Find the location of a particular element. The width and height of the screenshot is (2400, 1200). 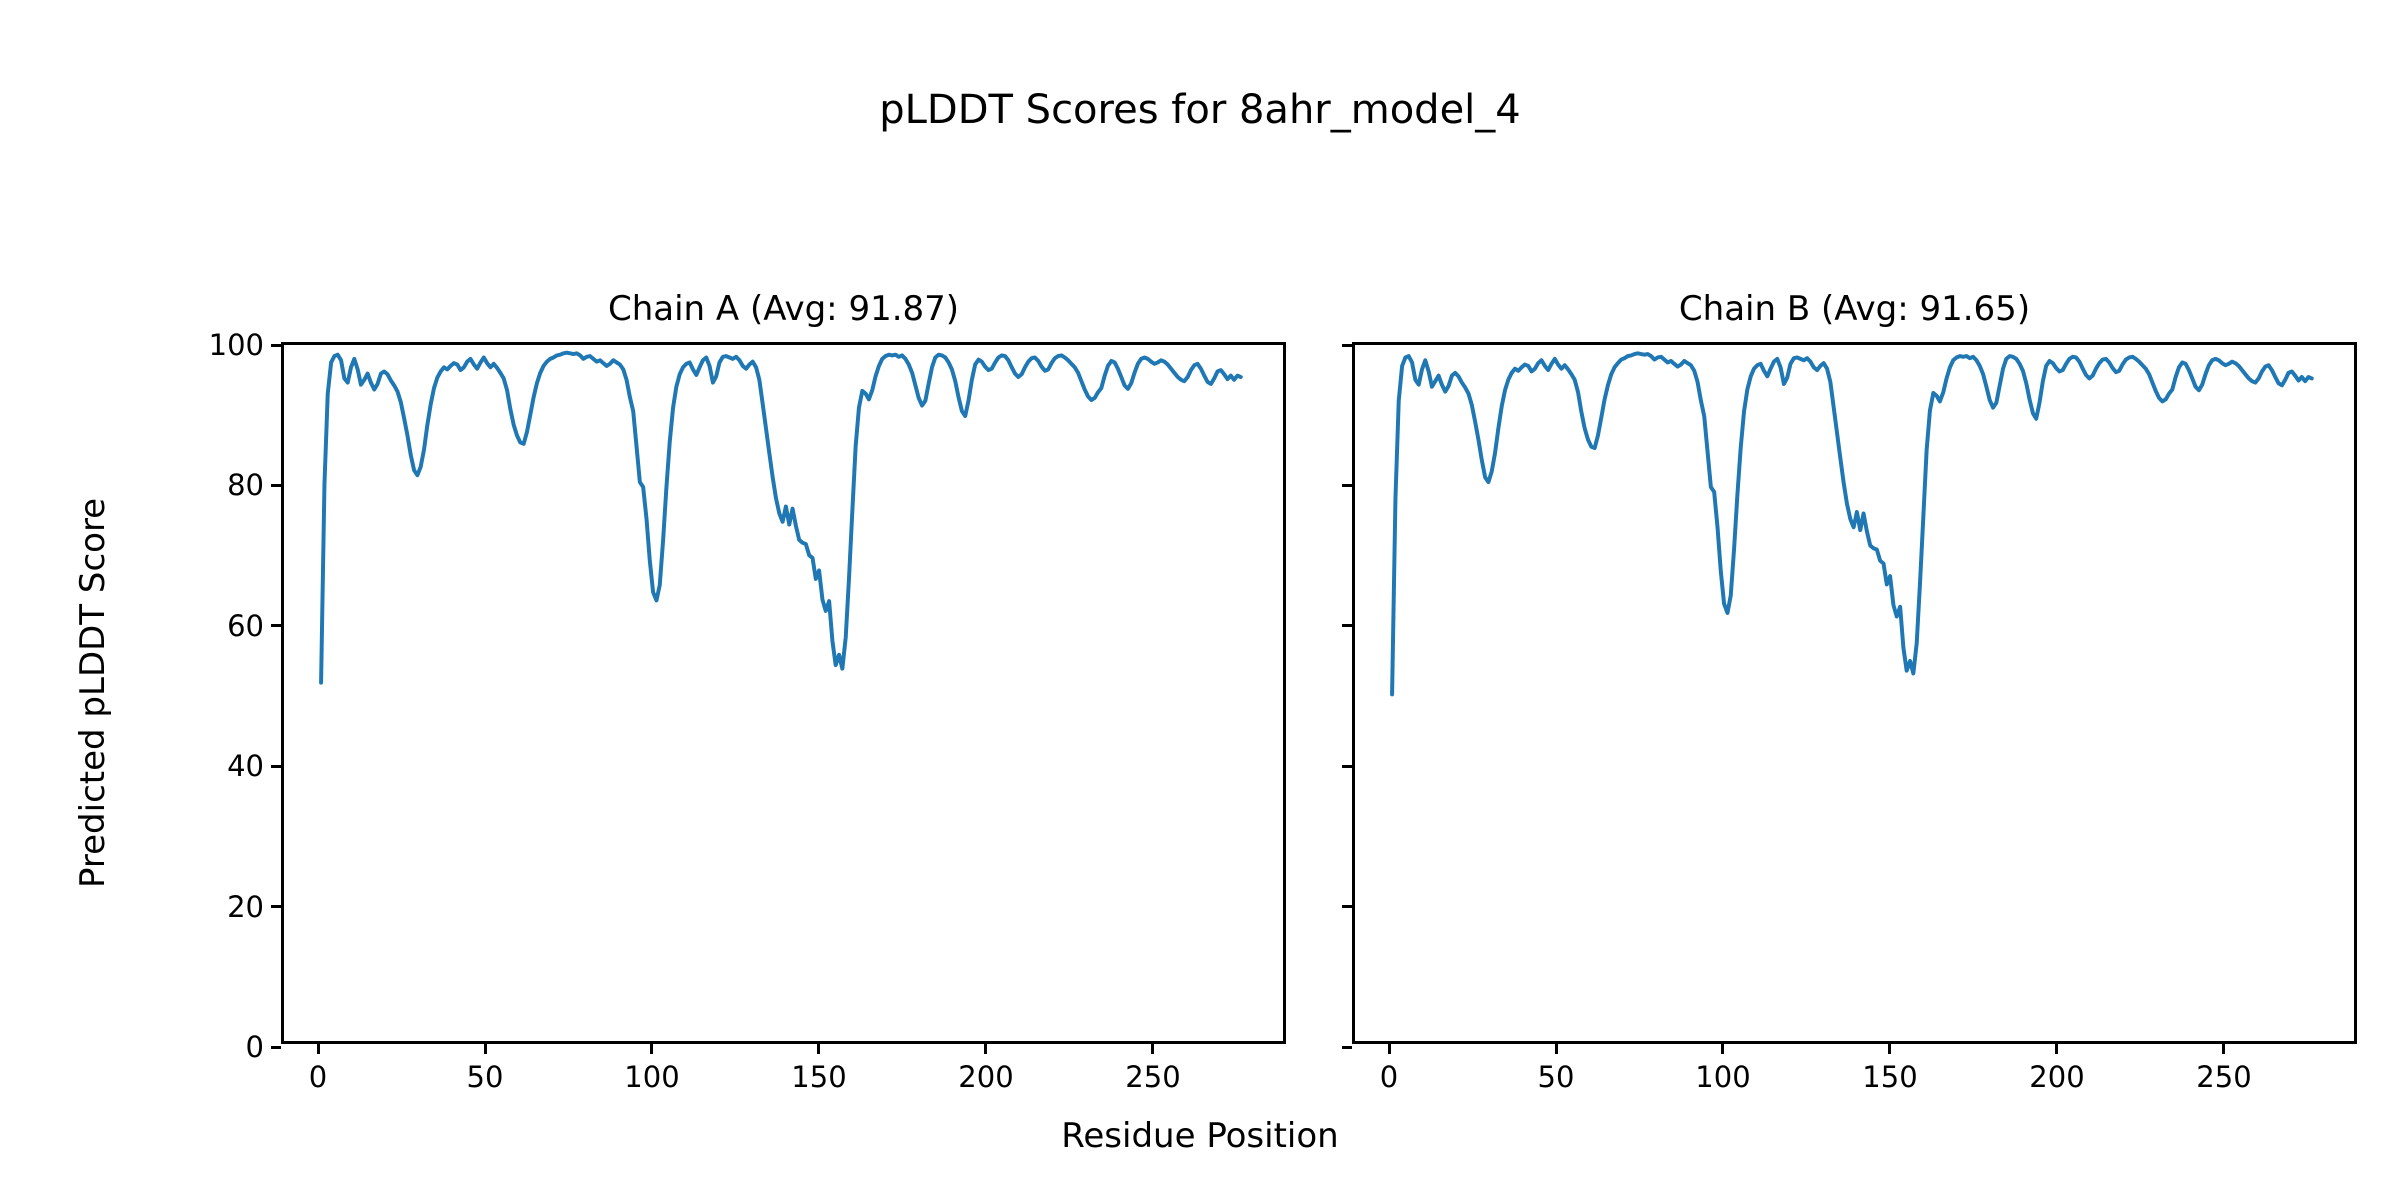

figure-title: pLDDT Scores for 8ahr_model_4 is located at coordinates (1200, 110).